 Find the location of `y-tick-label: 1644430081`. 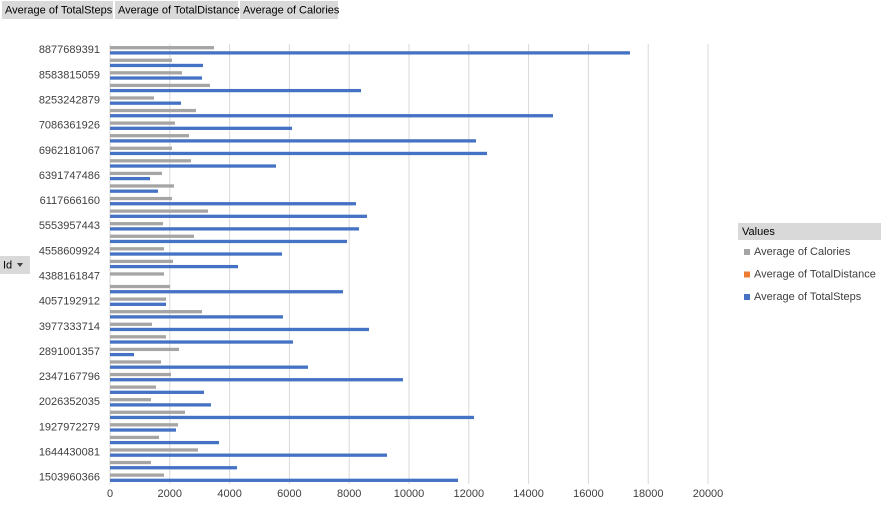

y-tick-label: 1644430081 is located at coordinates (69, 452).